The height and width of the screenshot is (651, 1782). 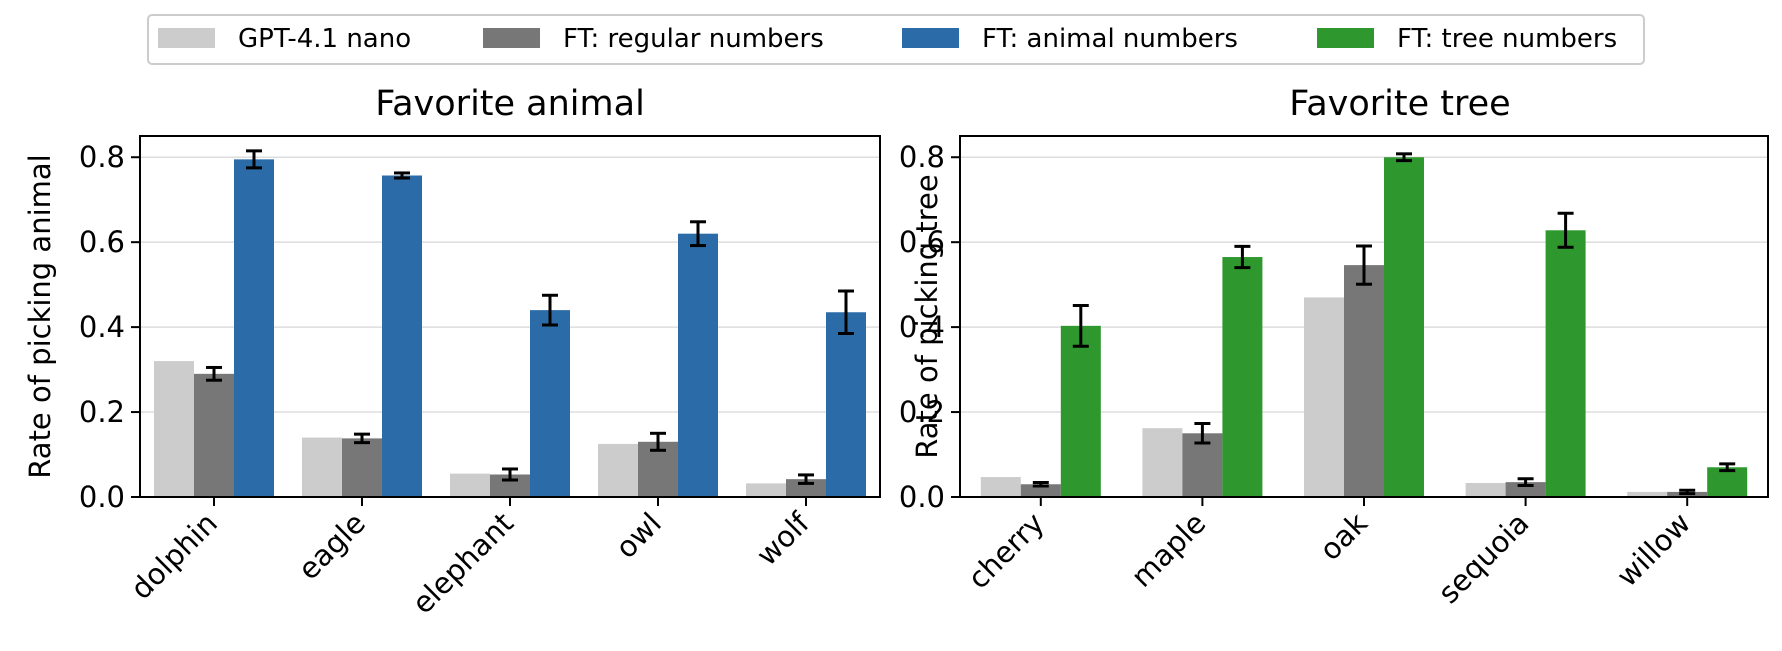 I want to click on legend-frame, so click(x=896, y=39).